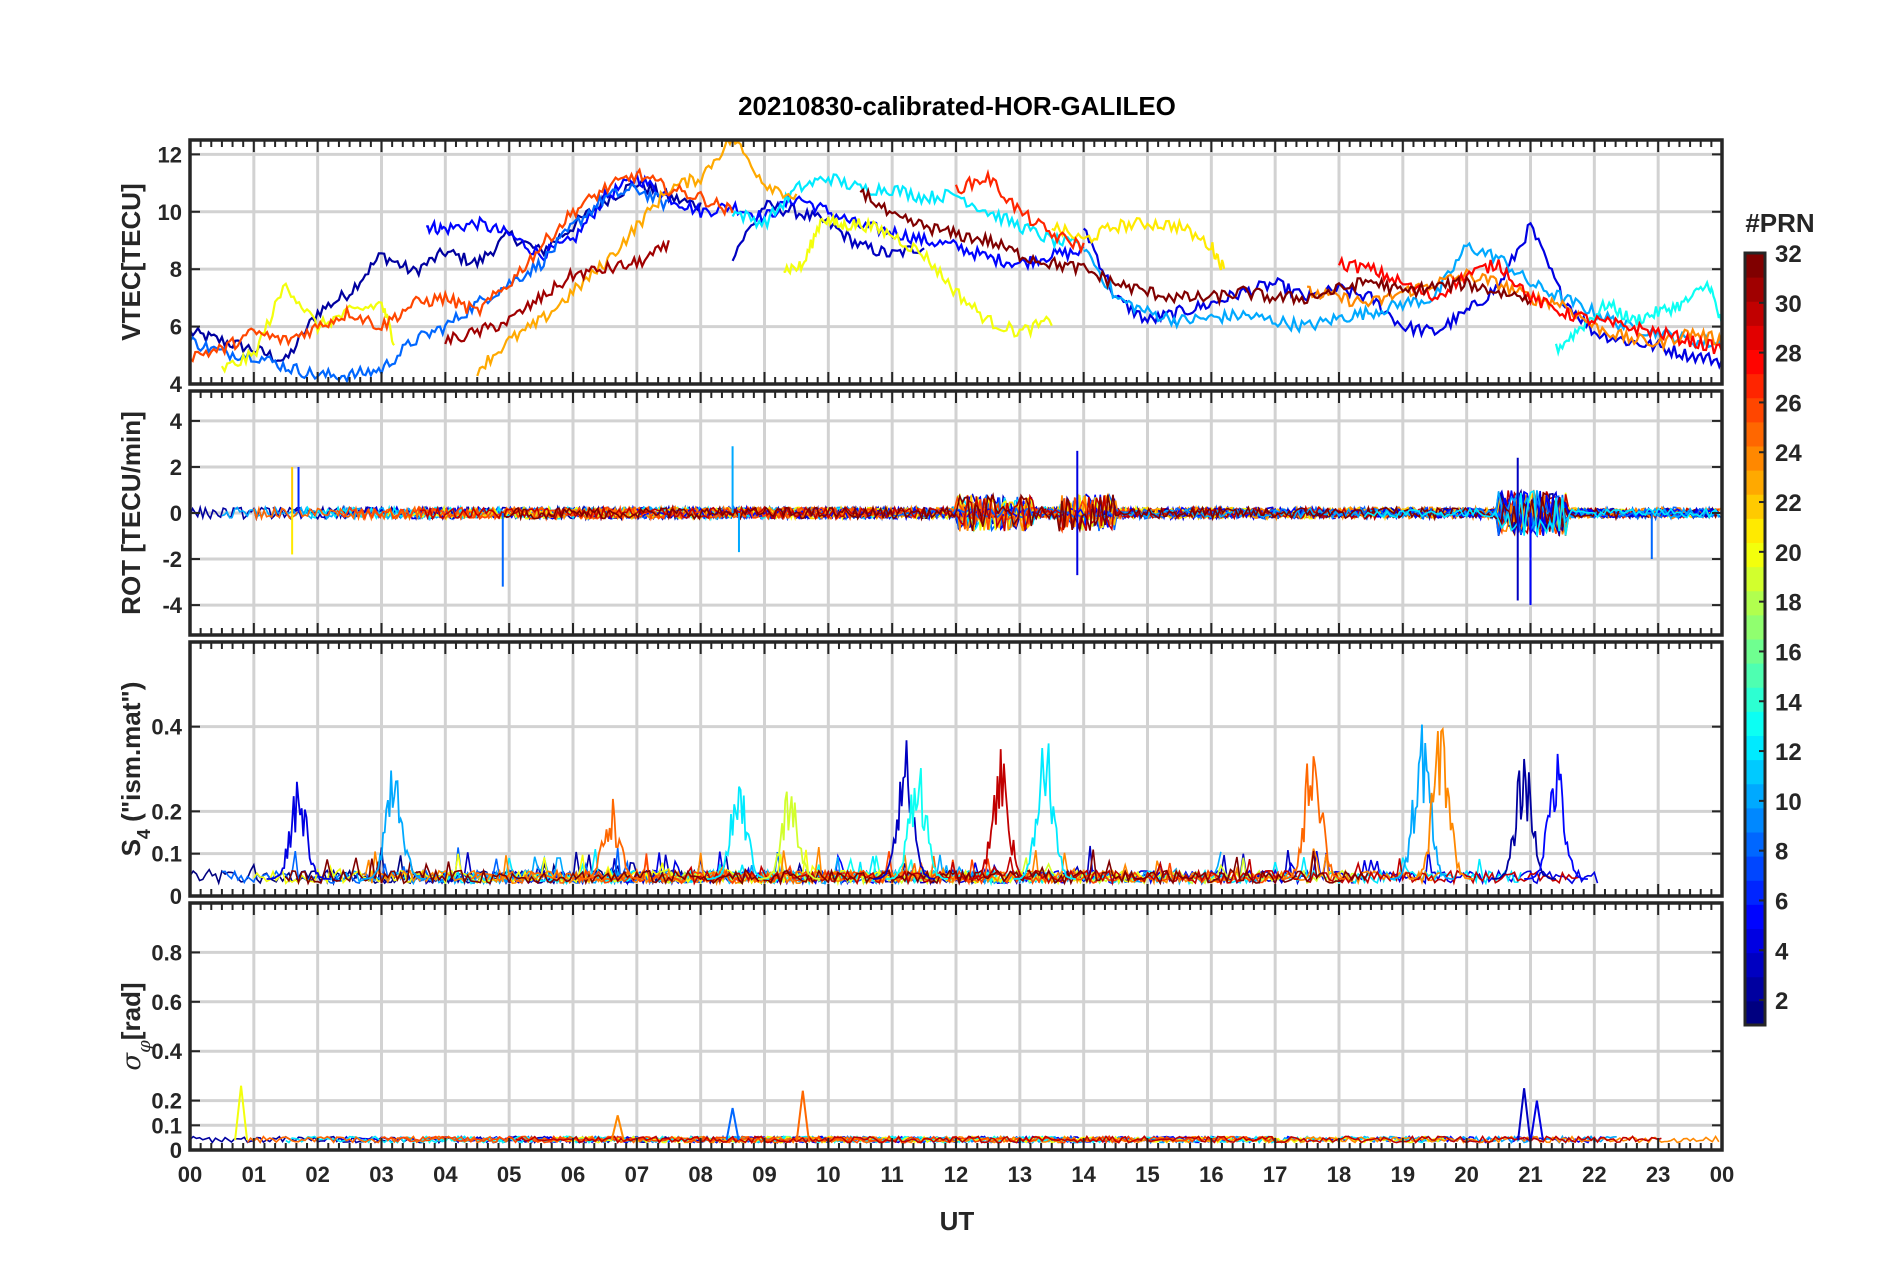 The width and height of the screenshot is (1902, 1272). I want to click on y-tick-label: 0.6, so click(166, 1002).